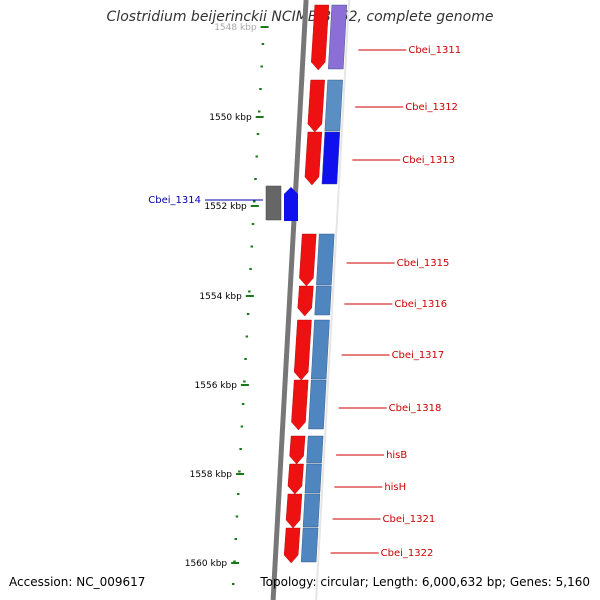  Describe the element at coordinates (333, 300) in the screenshot. I see `backbone-outer` at that location.